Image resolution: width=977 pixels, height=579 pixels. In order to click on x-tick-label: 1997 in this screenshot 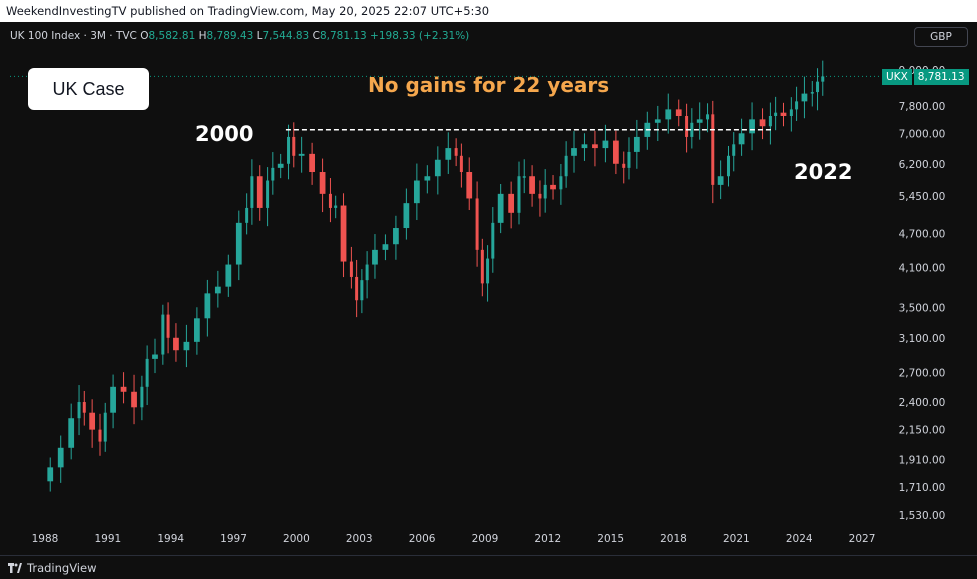, I will do `click(233, 539)`.